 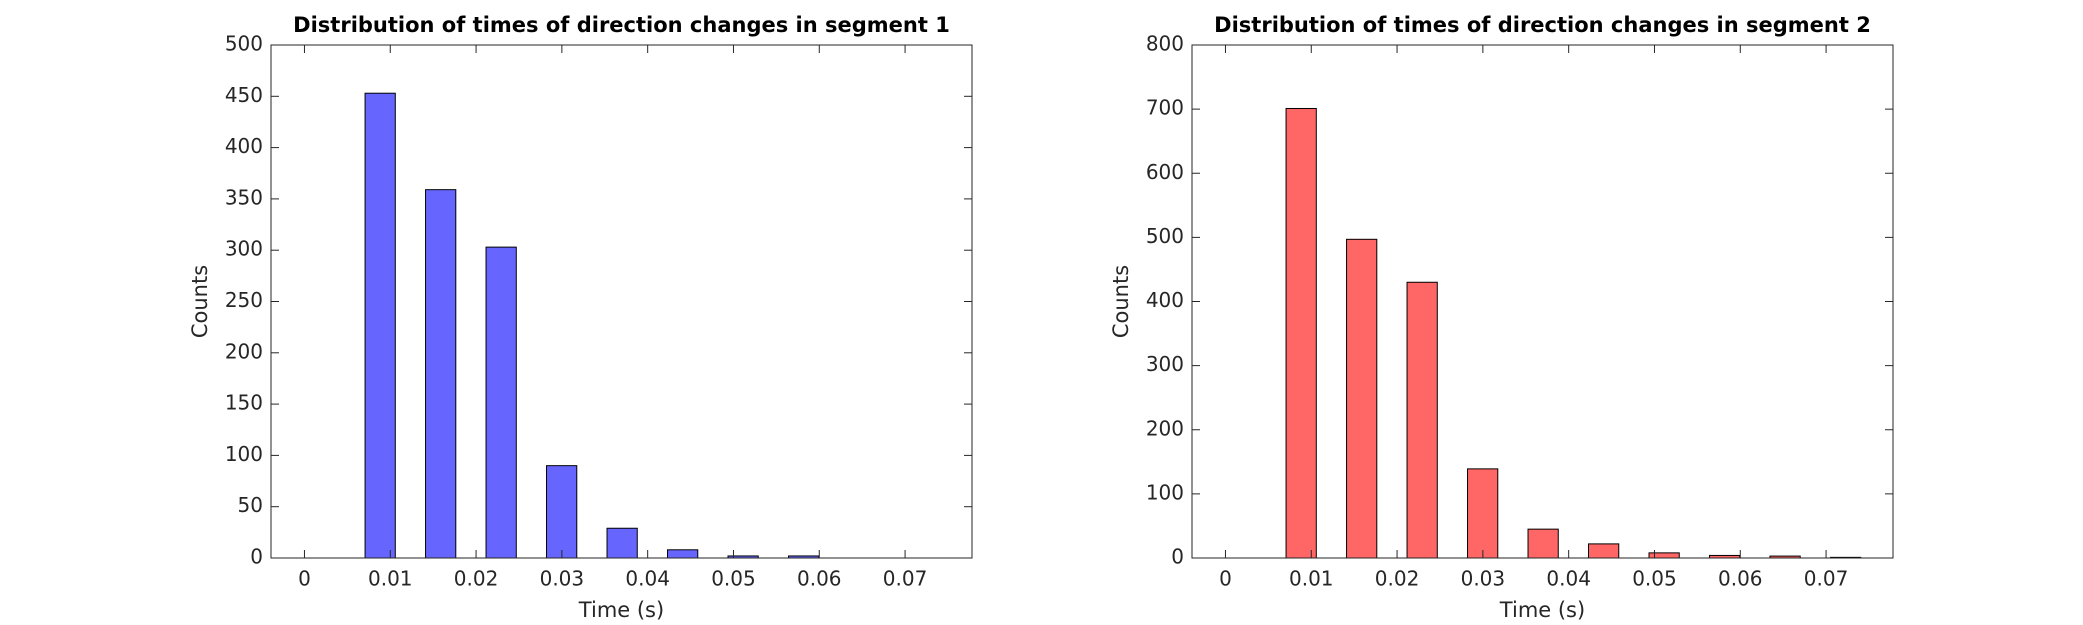 What do you see at coordinates (1165, 44) in the screenshot?
I see `y-tick-label: 800` at bounding box center [1165, 44].